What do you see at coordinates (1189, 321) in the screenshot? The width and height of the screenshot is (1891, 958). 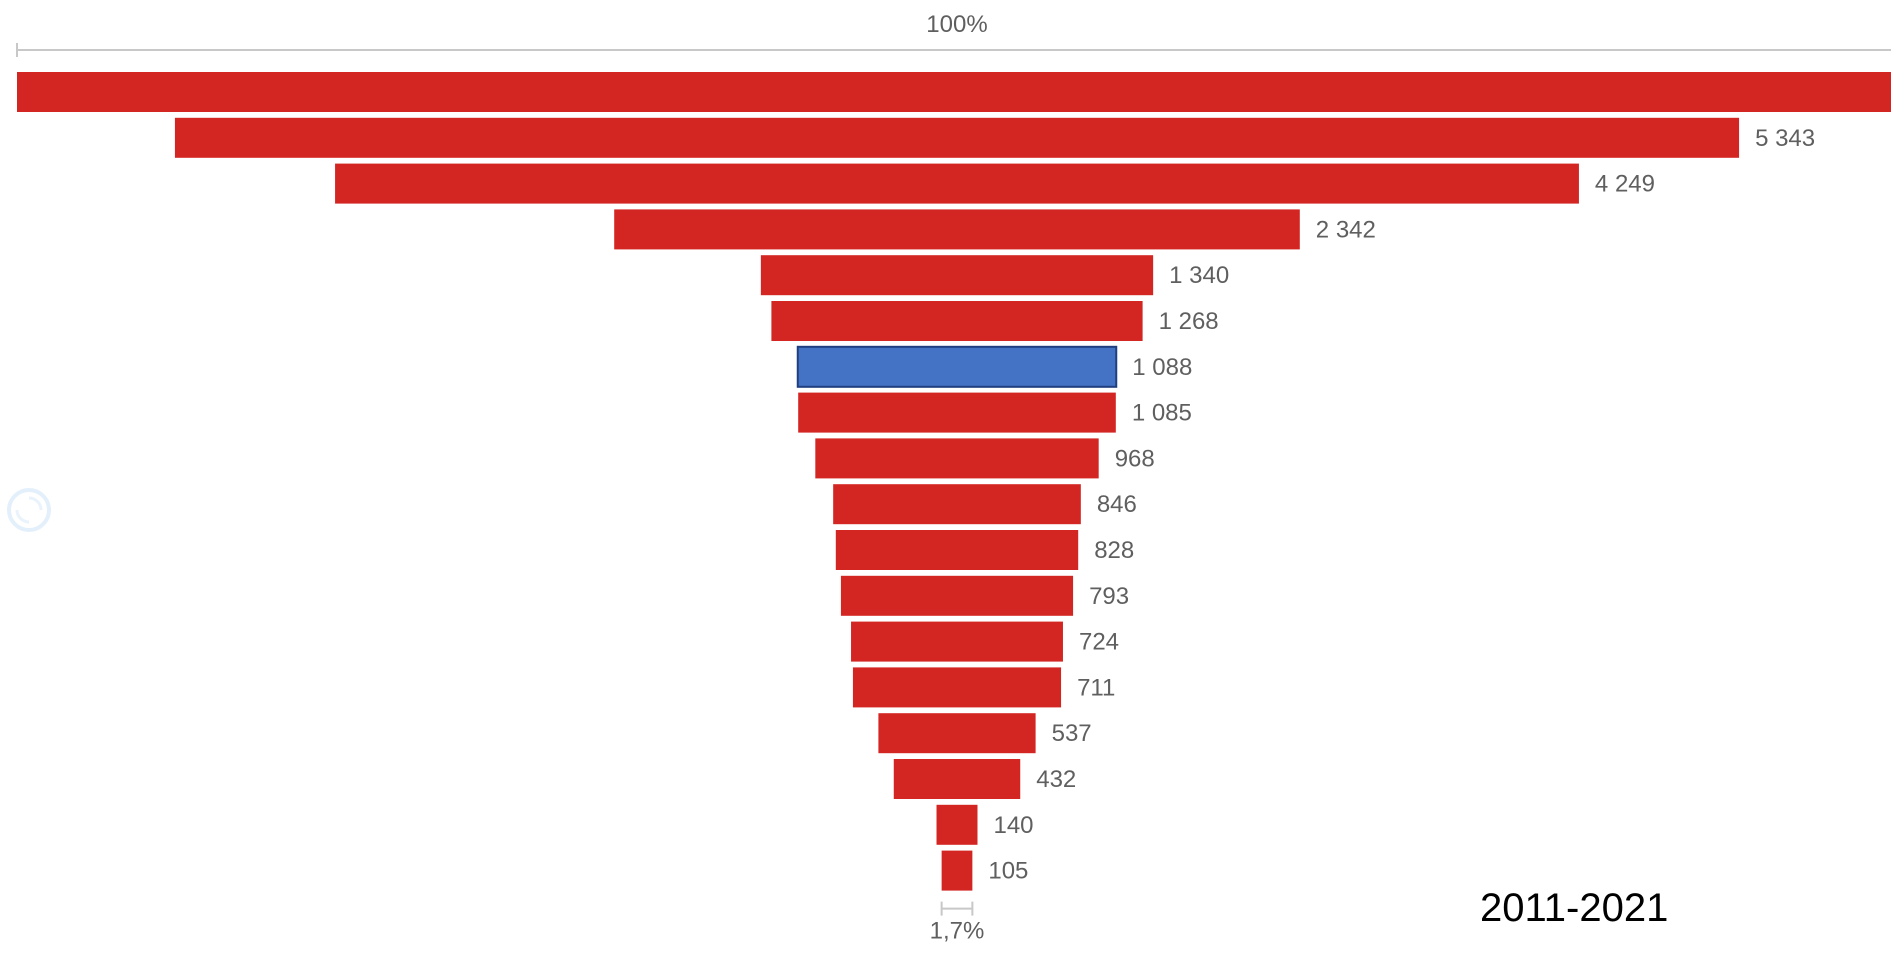 I see `funnel-bar-value: 1 268` at bounding box center [1189, 321].